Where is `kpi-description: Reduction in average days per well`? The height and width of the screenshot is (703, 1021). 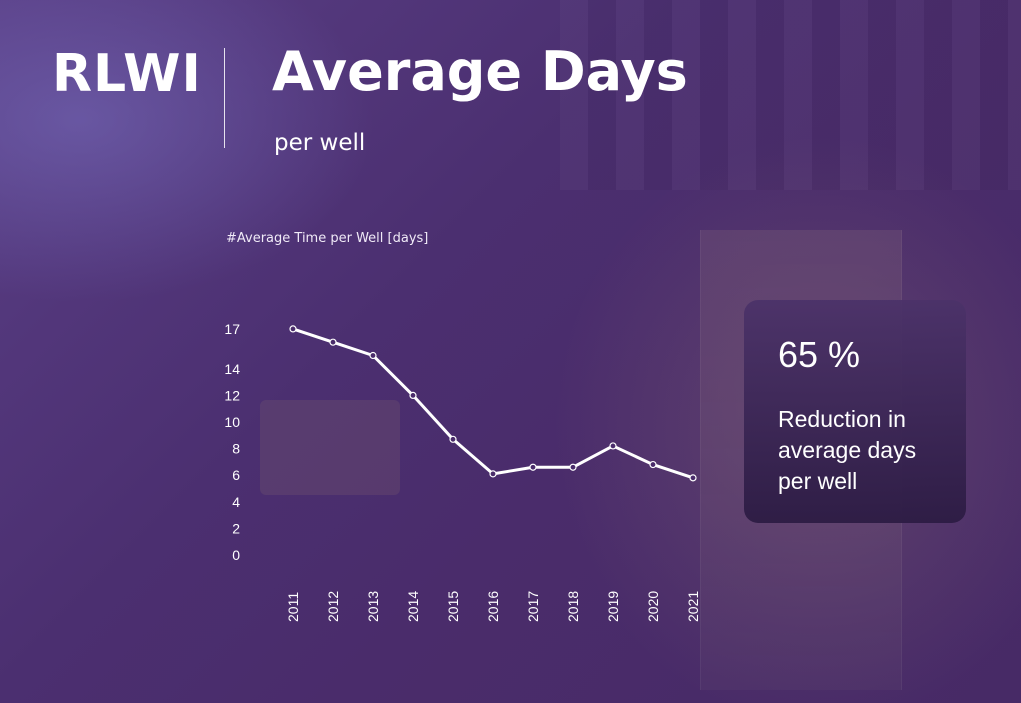
kpi-description: Reduction in average days per well is located at coordinates (847, 450).